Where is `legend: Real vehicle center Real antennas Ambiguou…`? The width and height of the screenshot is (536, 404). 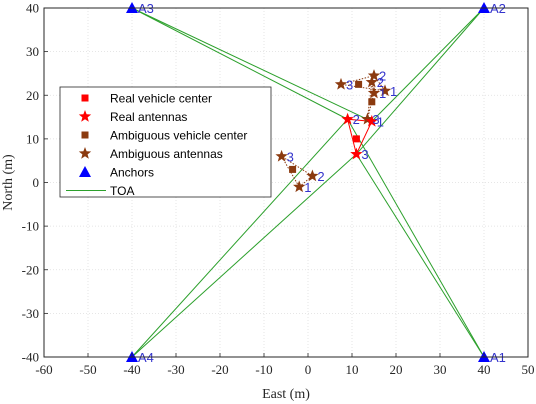
legend: Real vehicle center Real antennas Ambiguou… is located at coordinates (165, 142).